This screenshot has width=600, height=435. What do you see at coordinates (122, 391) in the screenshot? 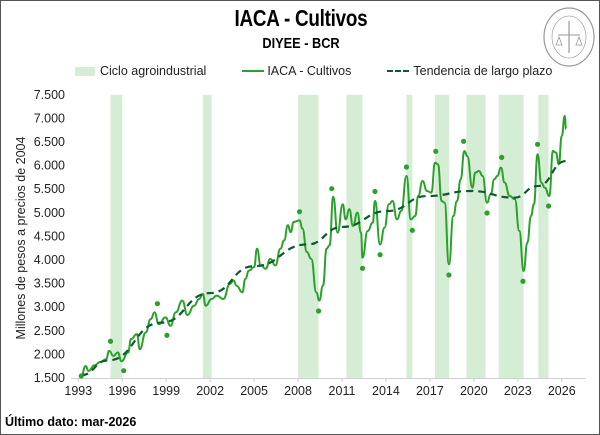
I see `x-tick-label: 1996` at bounding box center [122, 391].